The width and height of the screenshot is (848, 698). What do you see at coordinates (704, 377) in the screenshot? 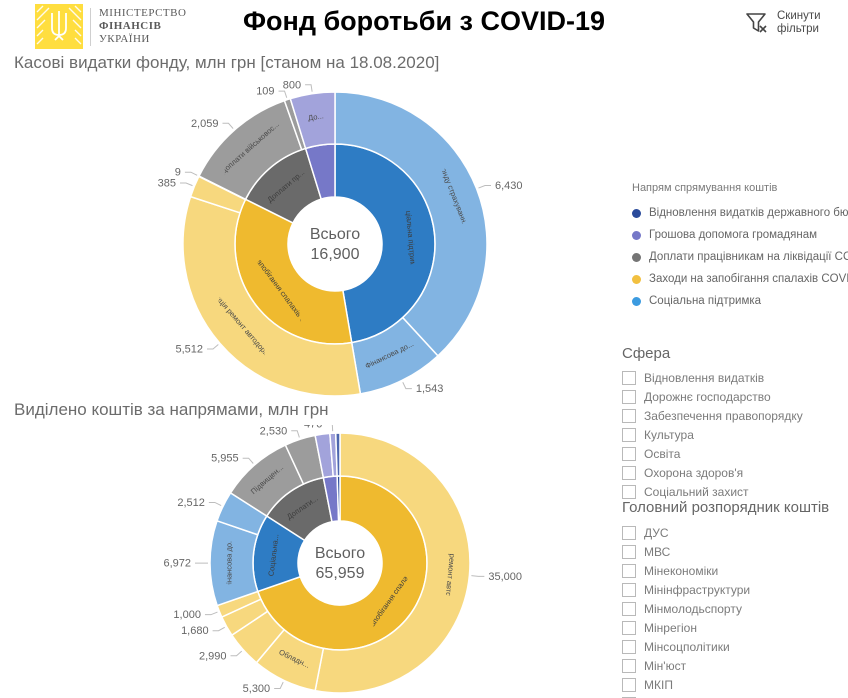
I see `checkbox-label: Відновлення видатків` at bounding box center [704, 377].